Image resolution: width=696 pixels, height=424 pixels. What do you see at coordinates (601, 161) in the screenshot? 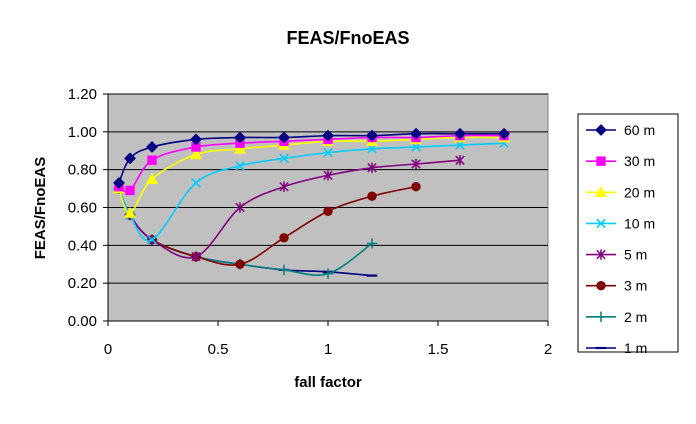
I see `legend-marker-30m` at bounding box center [601, 161].